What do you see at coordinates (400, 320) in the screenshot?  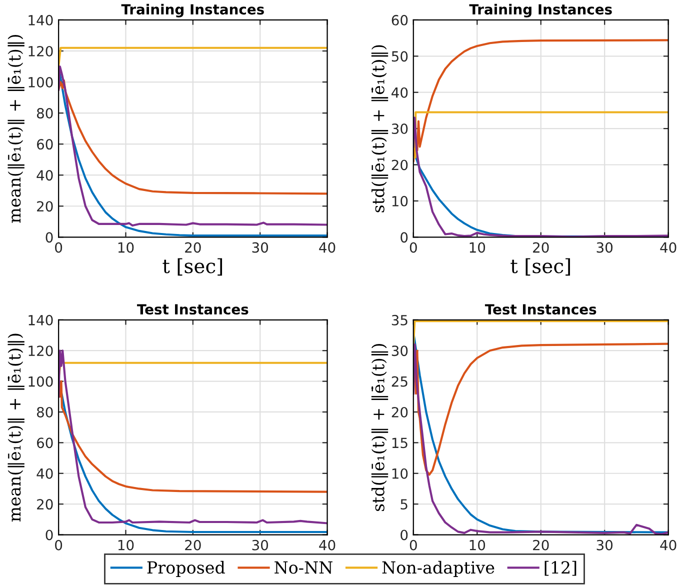 I see `y-tick-label: 35` at bounding box center [400, 320].